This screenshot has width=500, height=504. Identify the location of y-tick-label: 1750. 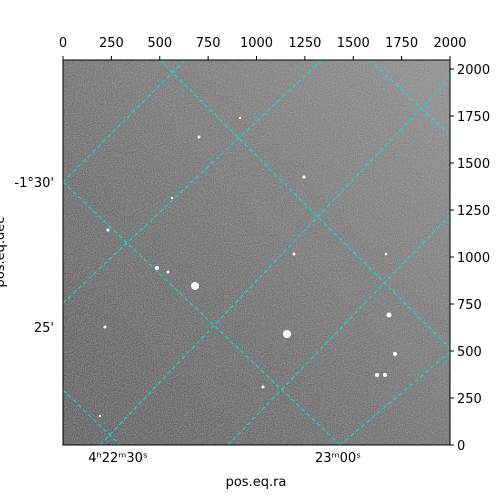
(473, 117).